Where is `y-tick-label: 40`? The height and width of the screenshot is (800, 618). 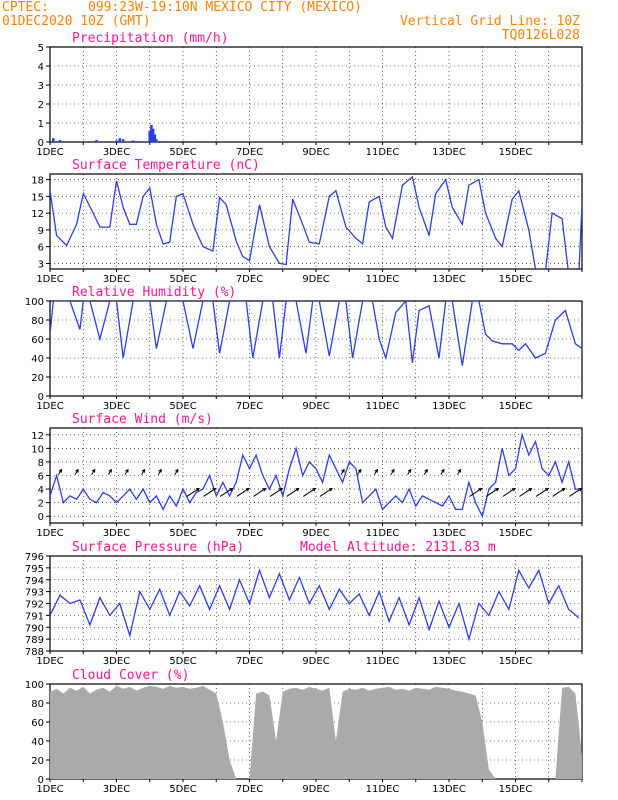 y-tick-label: 40 is located at coordinates (37, 359).